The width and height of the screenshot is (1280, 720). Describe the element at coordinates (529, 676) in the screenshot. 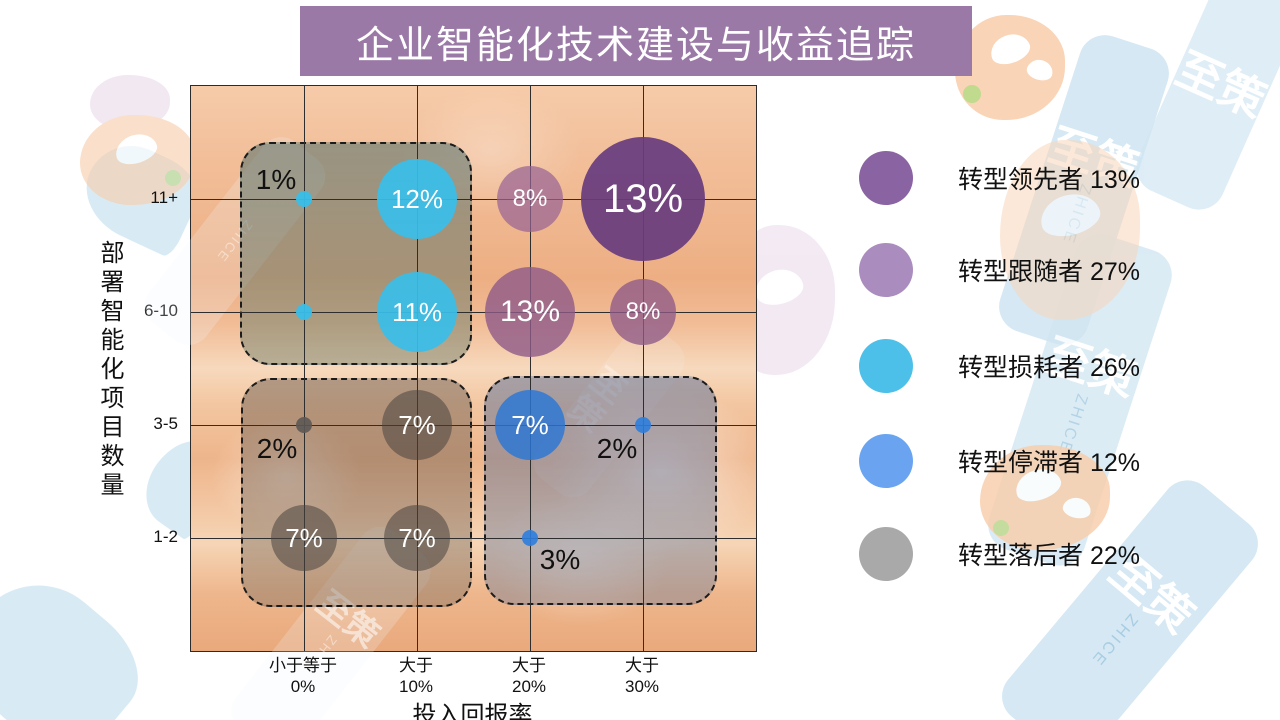

I see `x-tick-3: 大于 20%` at that location.